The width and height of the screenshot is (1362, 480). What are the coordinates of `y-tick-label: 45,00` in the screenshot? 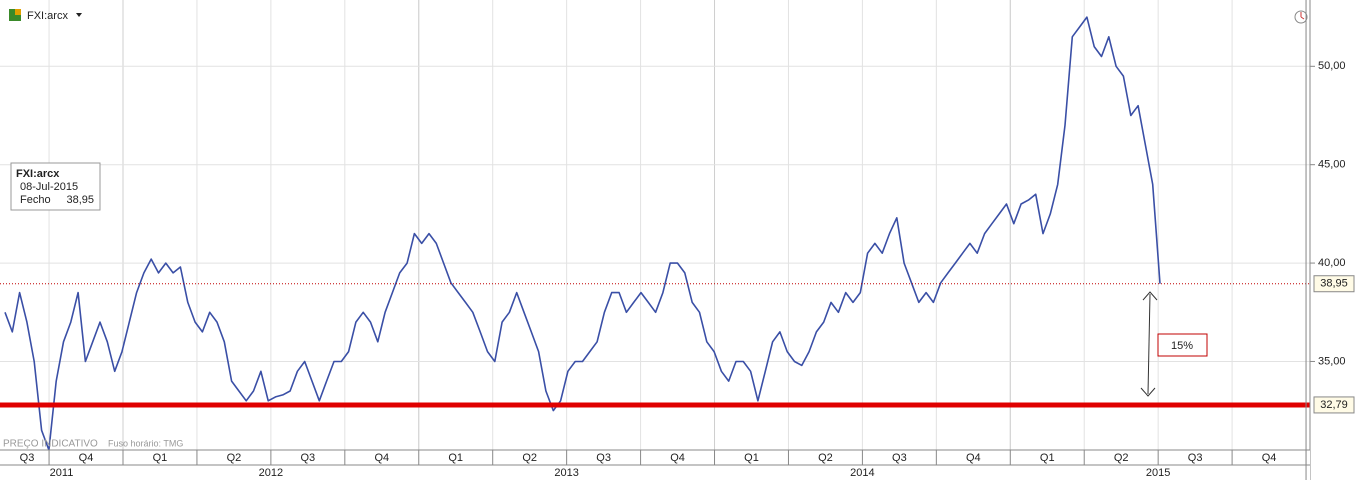 It's located at (1332, 165).